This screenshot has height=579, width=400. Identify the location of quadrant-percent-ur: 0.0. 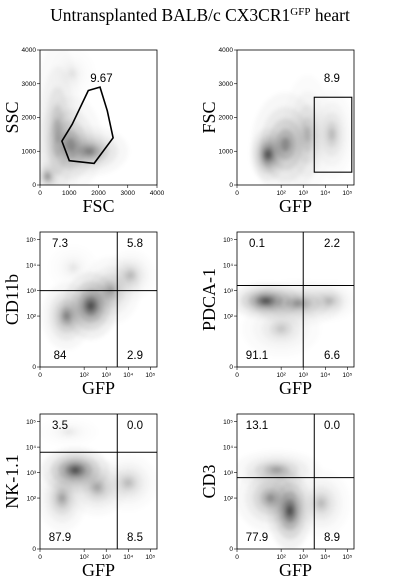
(135, 426).